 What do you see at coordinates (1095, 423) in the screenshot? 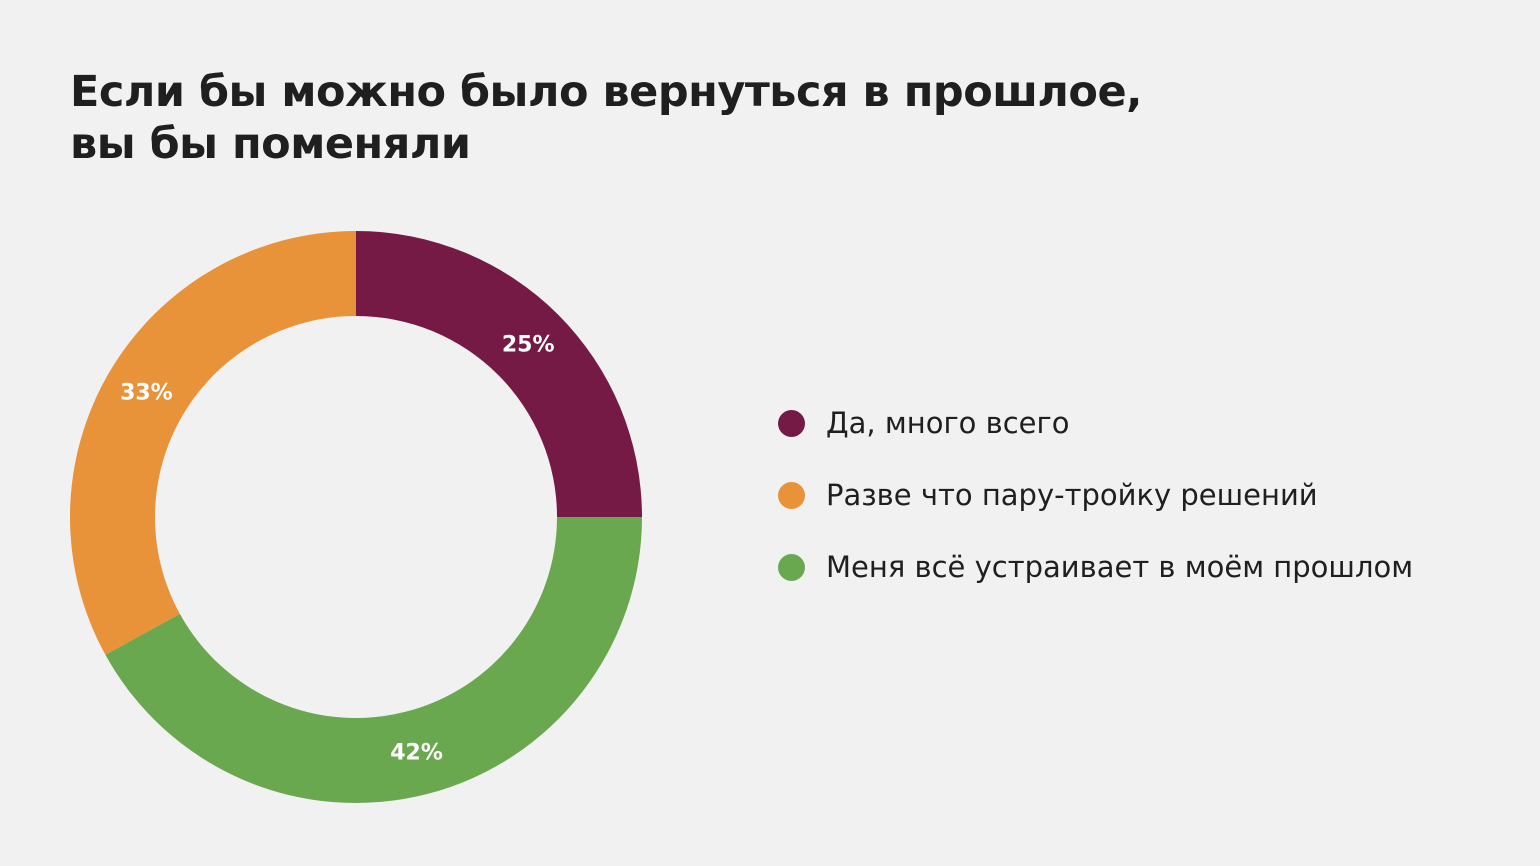
I see `legend-item: Да, много всего` at bounding box center [1095, 423].